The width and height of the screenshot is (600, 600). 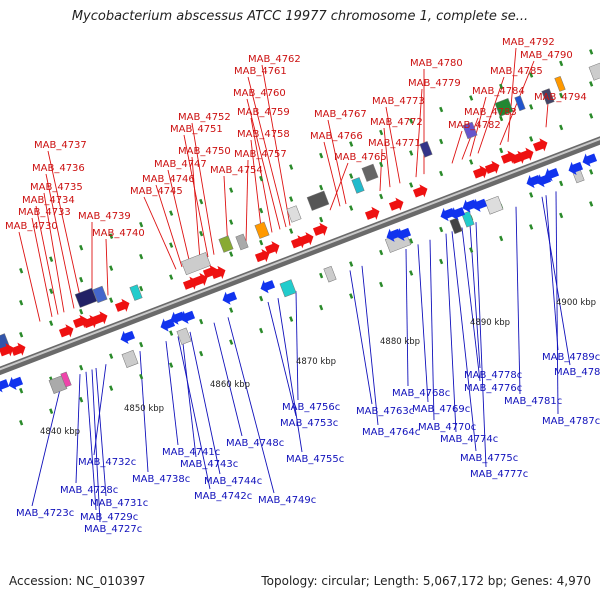 I want to click on gene-label-reverse: MAB_4753c, so click(x=309, y=423).